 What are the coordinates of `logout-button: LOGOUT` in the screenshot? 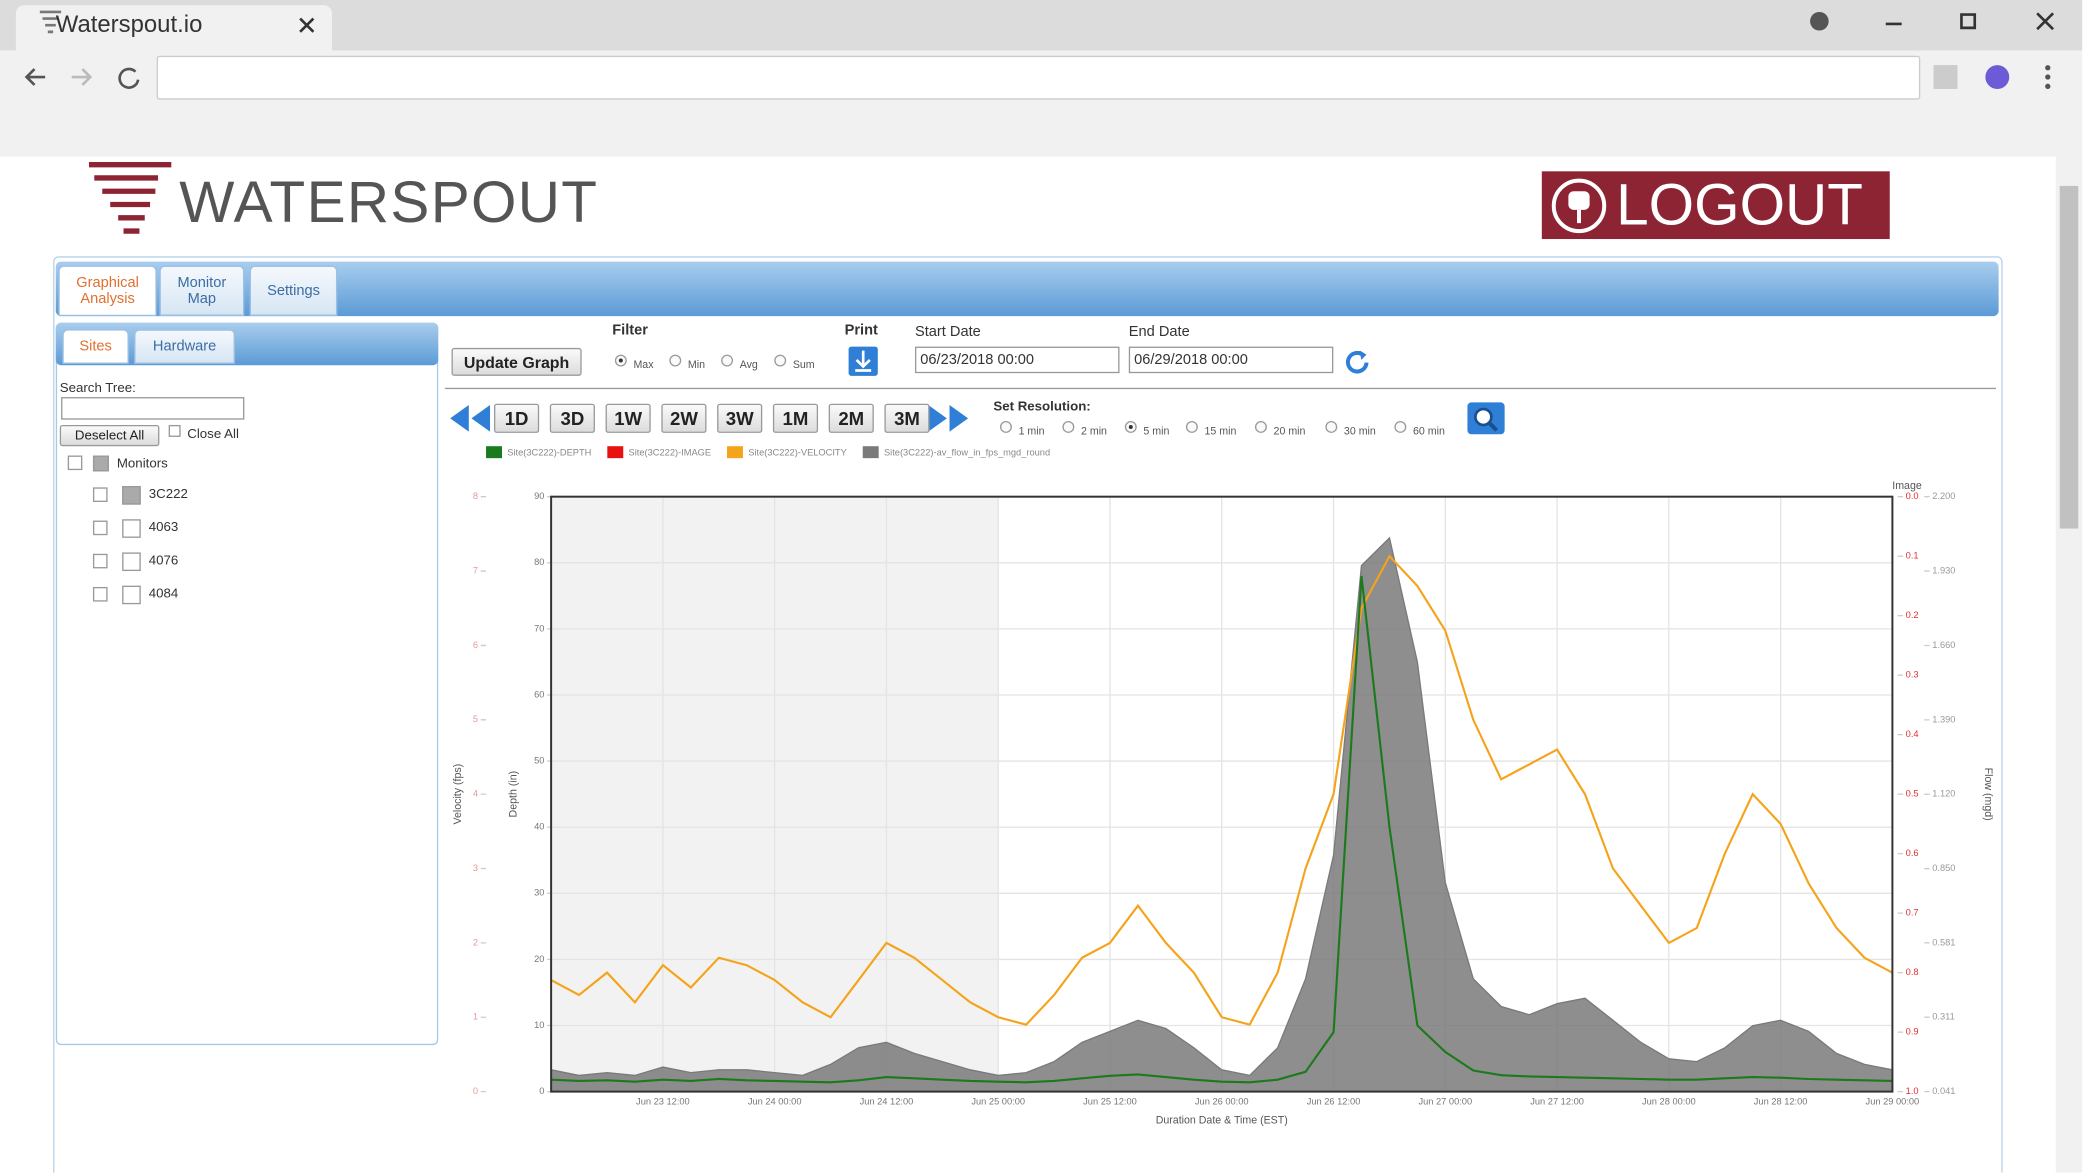 It's located at (1715, 205).